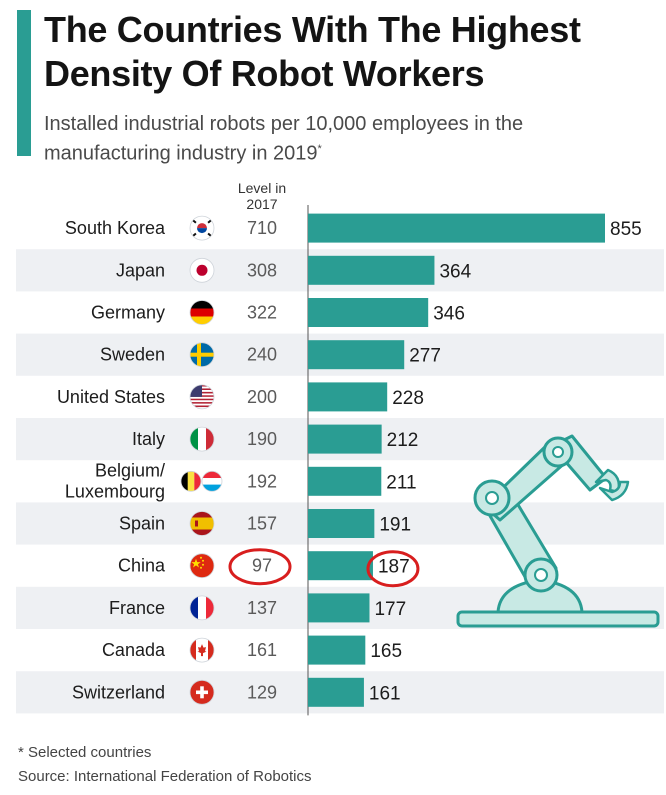 Image resolution: width=666 pixels, height=795 pixels. Describe the element at coordinates (24, 83) in the screenshot. I see `title-accent-bar` at that location.